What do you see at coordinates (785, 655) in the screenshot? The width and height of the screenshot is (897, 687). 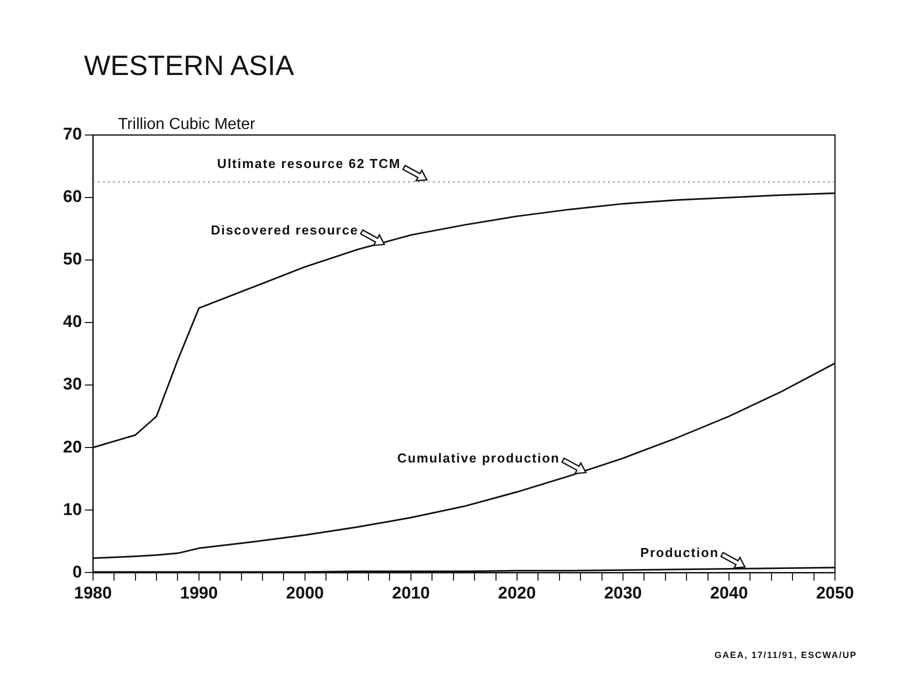 I see `text: GAEA, 17/11/91, ESCWA/UP` at bounding box center [785, 655].